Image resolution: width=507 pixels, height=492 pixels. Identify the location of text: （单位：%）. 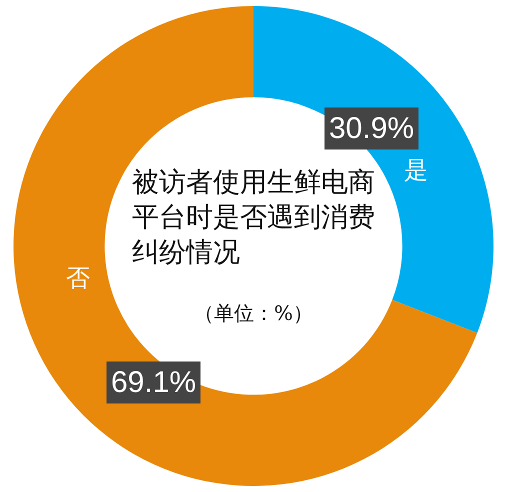
(254, 313).